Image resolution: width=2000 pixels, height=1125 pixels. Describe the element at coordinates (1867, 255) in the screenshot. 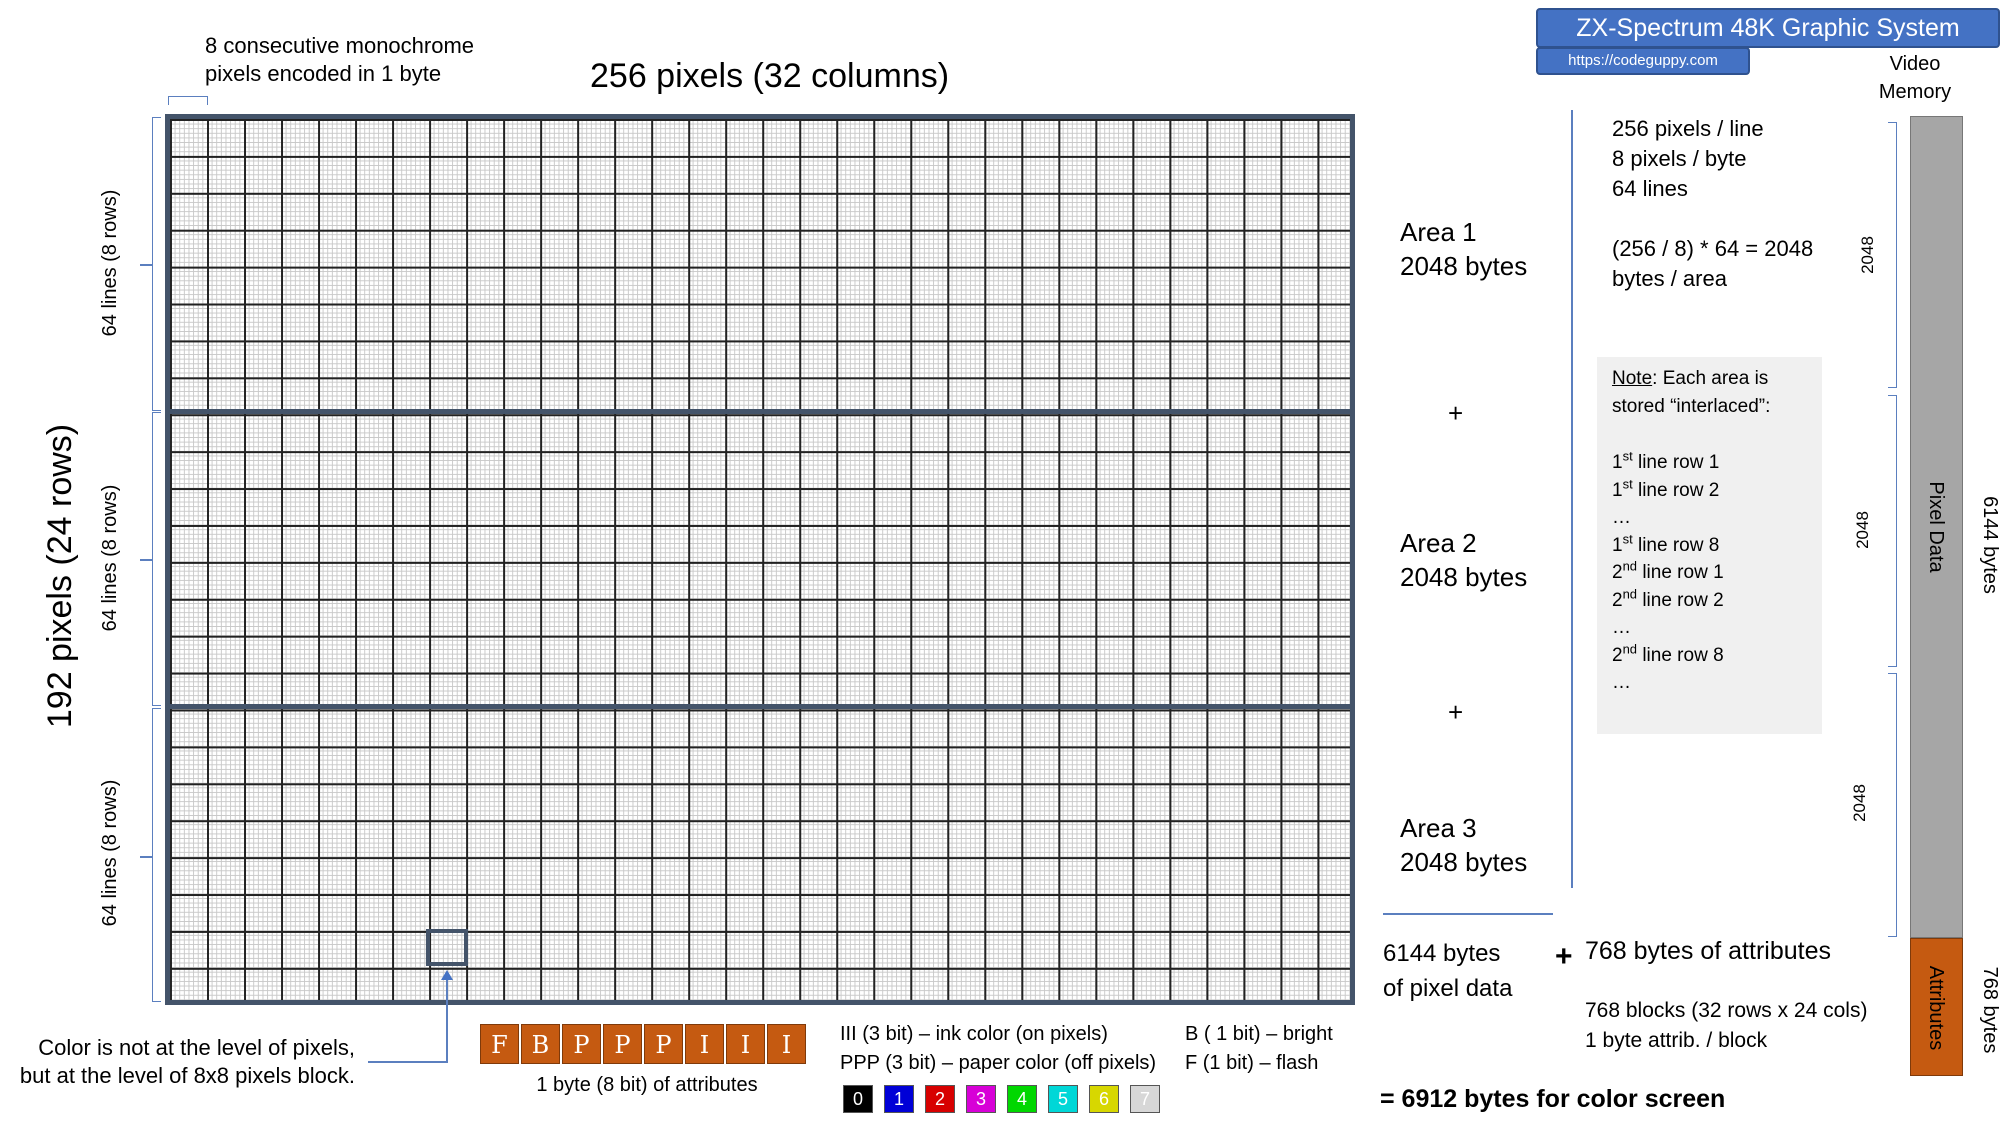

I see `mem-seg1-label: 2048` at that location.